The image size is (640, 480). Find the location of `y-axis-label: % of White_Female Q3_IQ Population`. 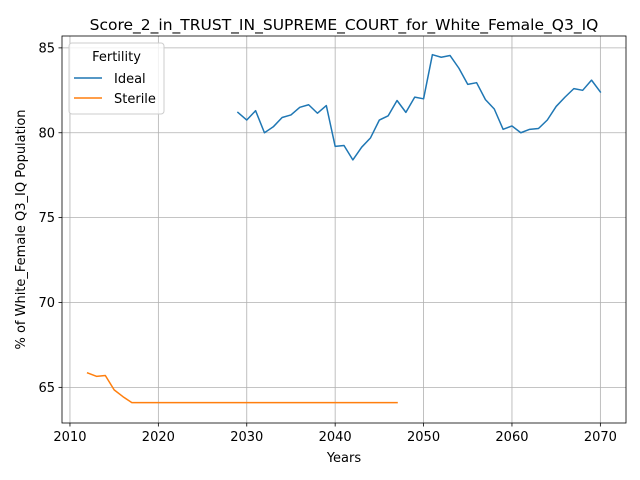

y-axis-label: % of White_Female Q3_IQ Population is located at coordinates (21, 229).